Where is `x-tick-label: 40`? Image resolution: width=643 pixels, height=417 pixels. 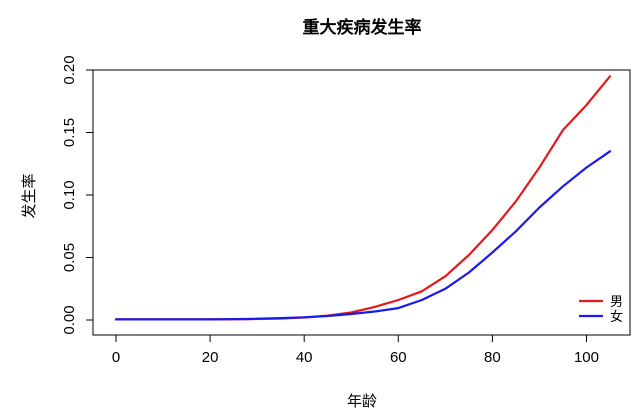 x-tick-label: 40 is located at coordinates (304, 357).